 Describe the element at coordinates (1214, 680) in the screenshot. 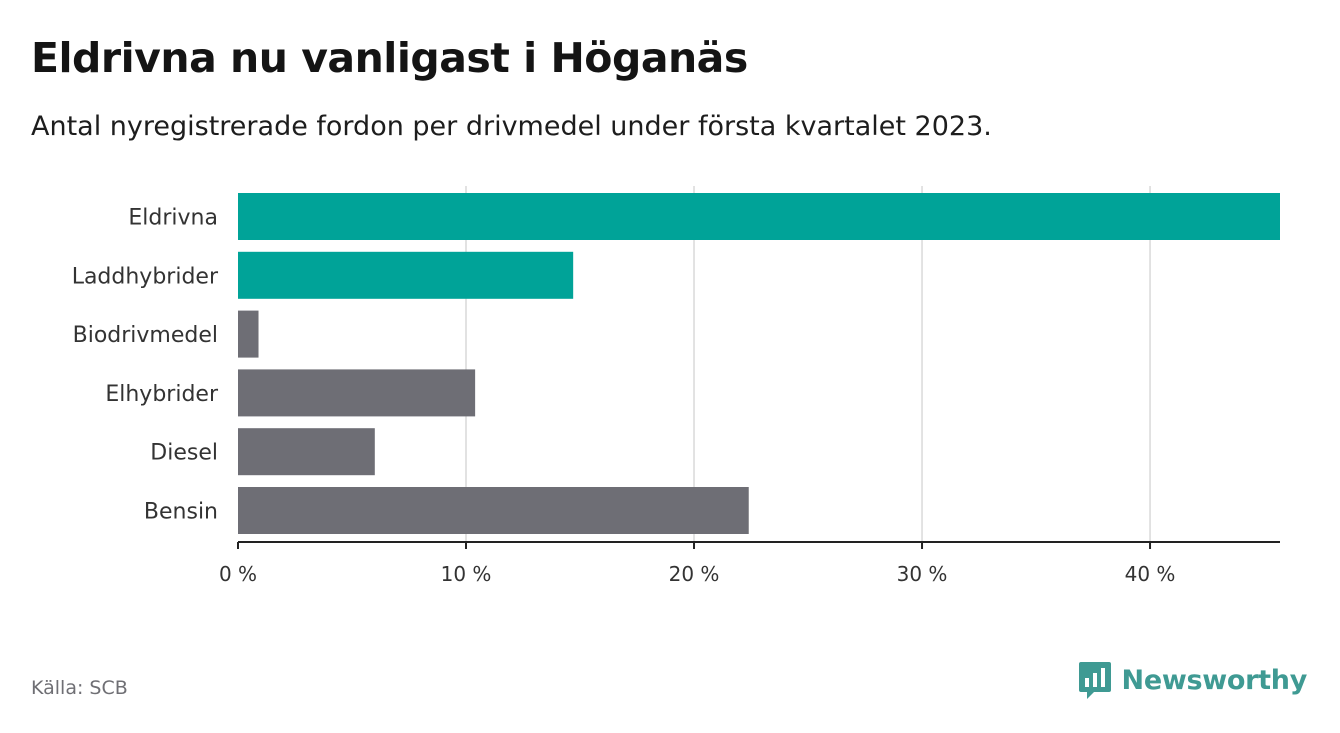

I see `brand-name: Newsworthy` at that location.